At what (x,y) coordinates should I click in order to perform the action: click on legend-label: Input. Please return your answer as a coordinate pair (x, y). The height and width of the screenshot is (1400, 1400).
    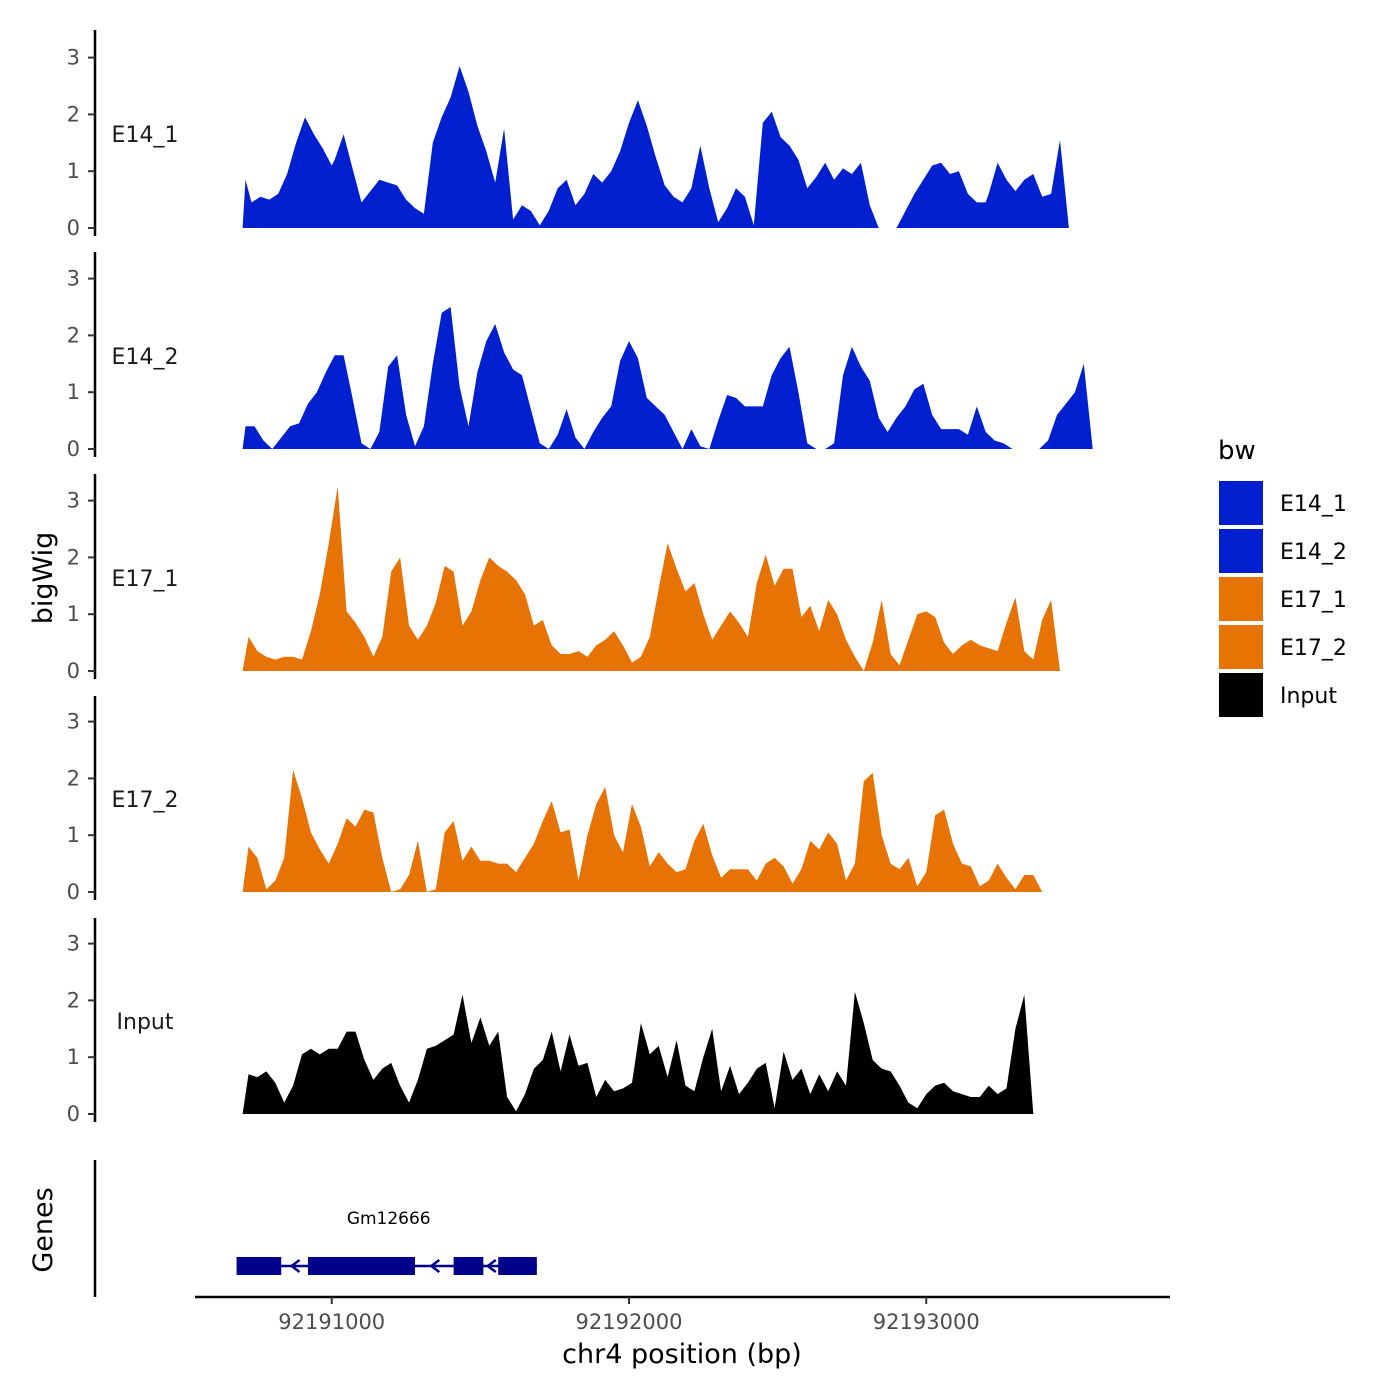
    Looking at the image, I should click on (1308, 696).